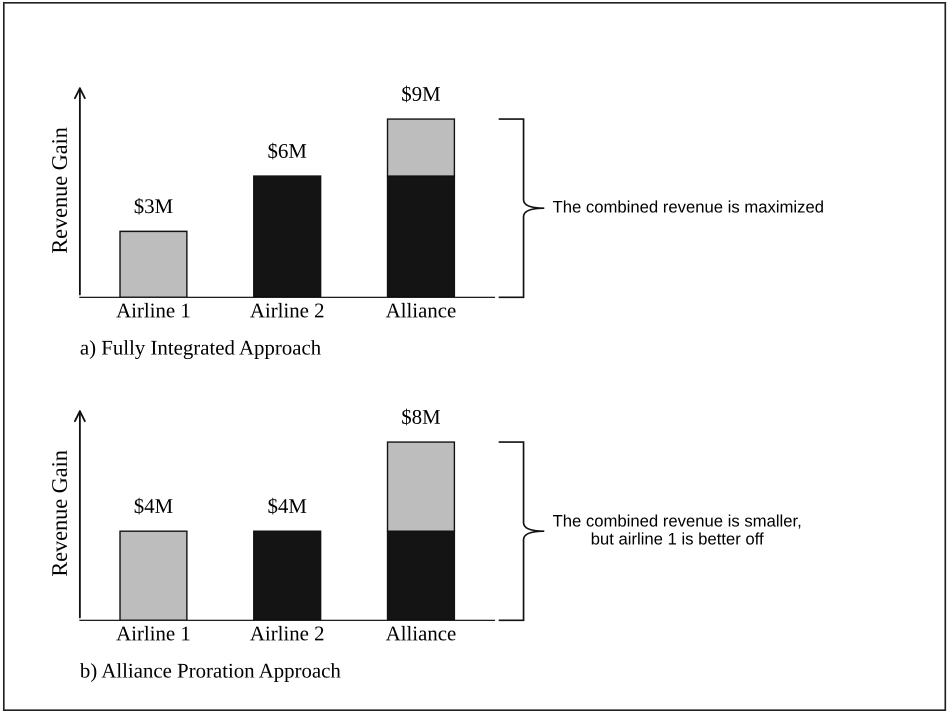  Describe the element at coordinates (421, 94) in the screenshot. I see `annotation: $9M` at that location.